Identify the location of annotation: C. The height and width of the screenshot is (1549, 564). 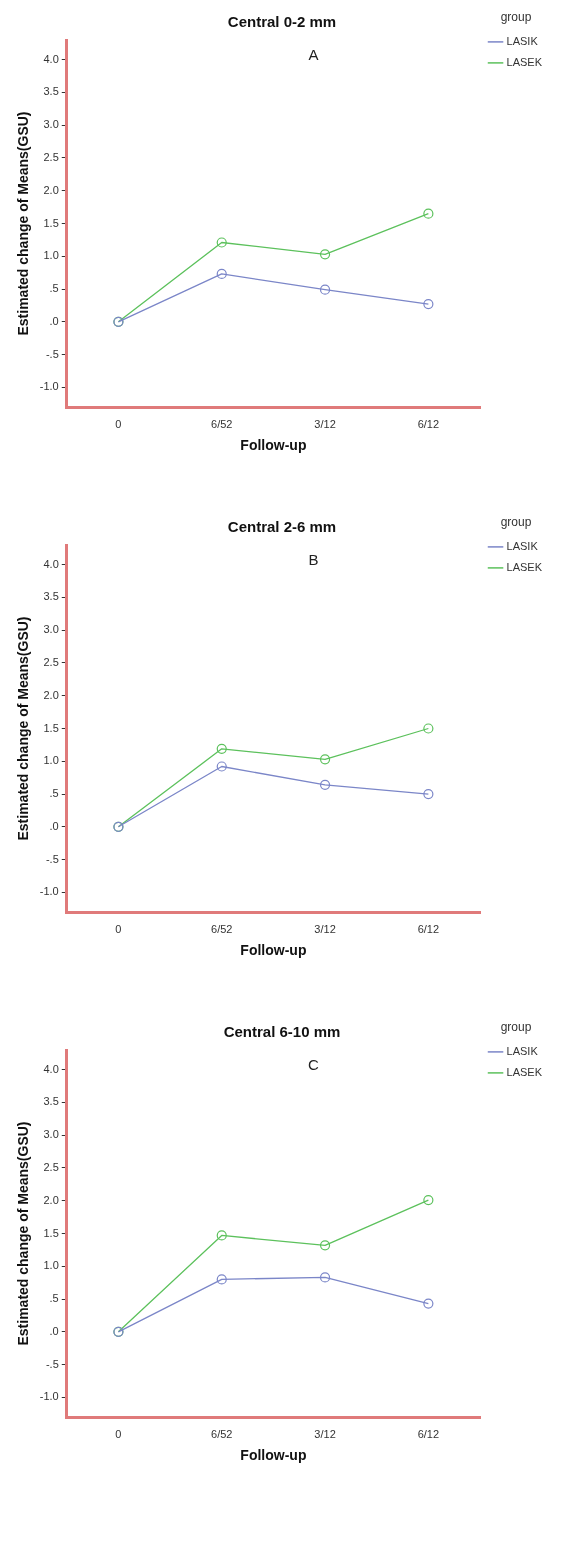
(313, 1064).